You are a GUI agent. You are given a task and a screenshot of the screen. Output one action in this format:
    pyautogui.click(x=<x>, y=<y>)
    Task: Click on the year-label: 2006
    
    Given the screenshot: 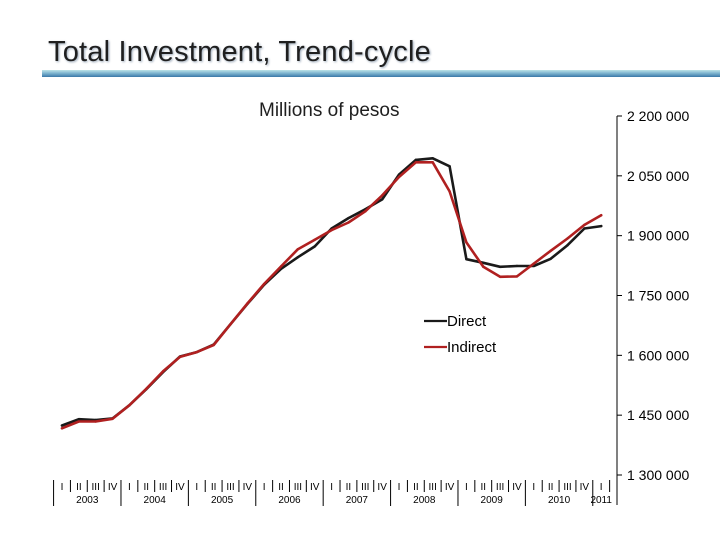 What is the action you would take?
    pyautogui.click(x=289, y=500)
    